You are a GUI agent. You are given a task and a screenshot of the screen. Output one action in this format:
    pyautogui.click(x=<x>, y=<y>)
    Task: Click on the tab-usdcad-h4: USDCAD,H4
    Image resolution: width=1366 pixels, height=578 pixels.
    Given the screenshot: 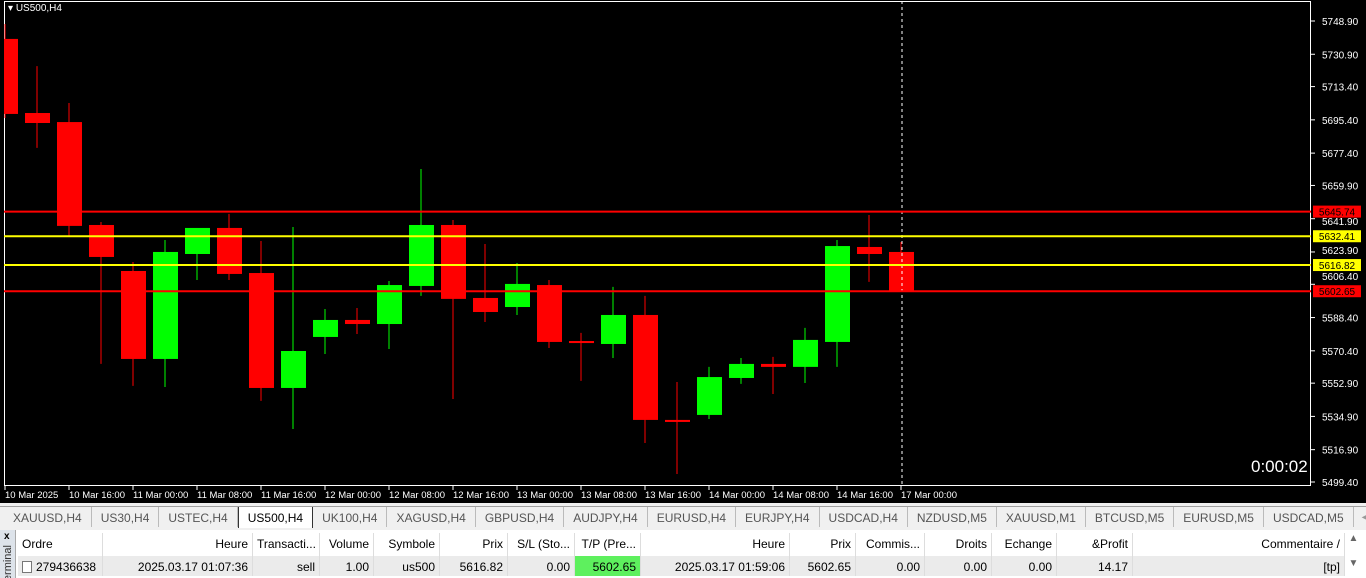 What is the action you would take?
    pyautogui.click(x=864, y=517)
    